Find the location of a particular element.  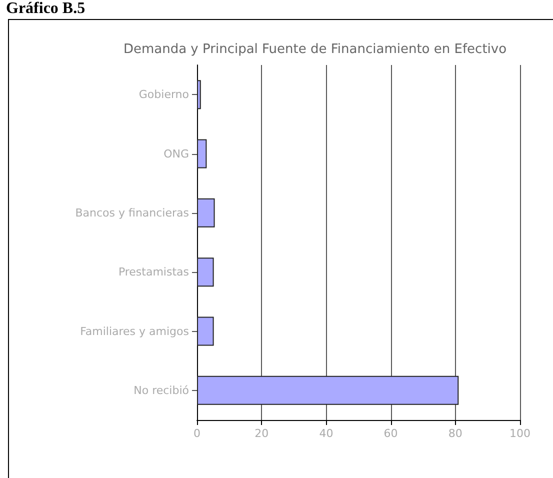

y-tick-label: Prestamistas is located at coordinates (154, 272).